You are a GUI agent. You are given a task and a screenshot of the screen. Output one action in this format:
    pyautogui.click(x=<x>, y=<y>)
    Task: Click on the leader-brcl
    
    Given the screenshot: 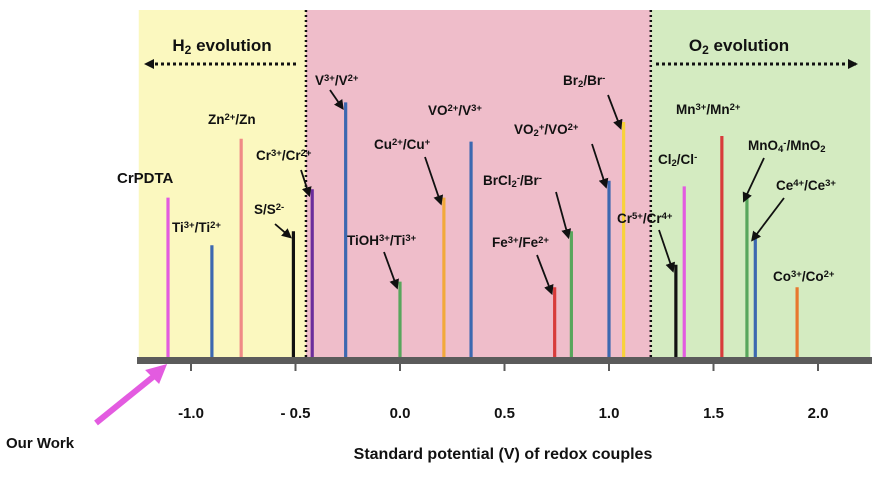 What is the action you would take?
    pyautogui.click(x=563, y=215)
    